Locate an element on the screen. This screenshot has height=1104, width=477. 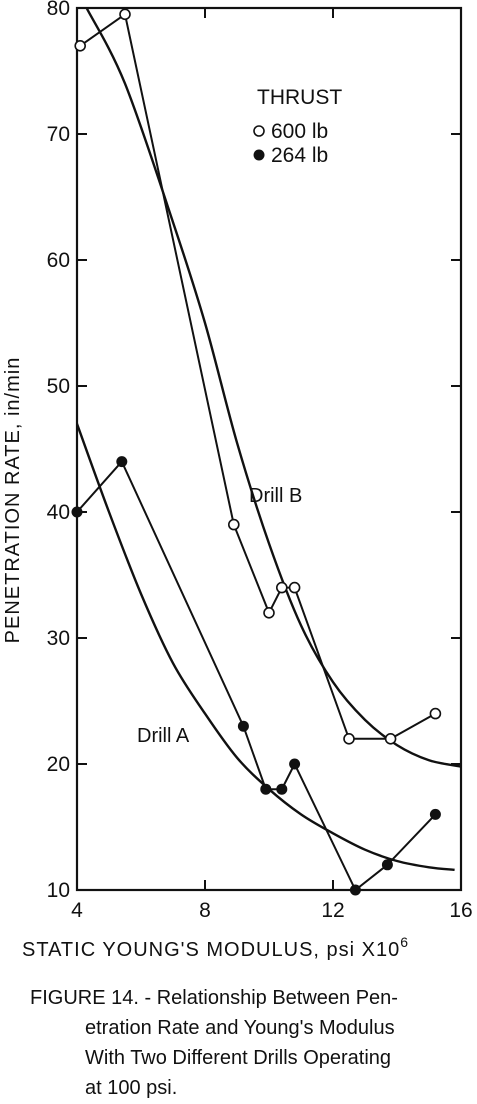
x-tick-label: 12 is located at coordinates (332, 910).